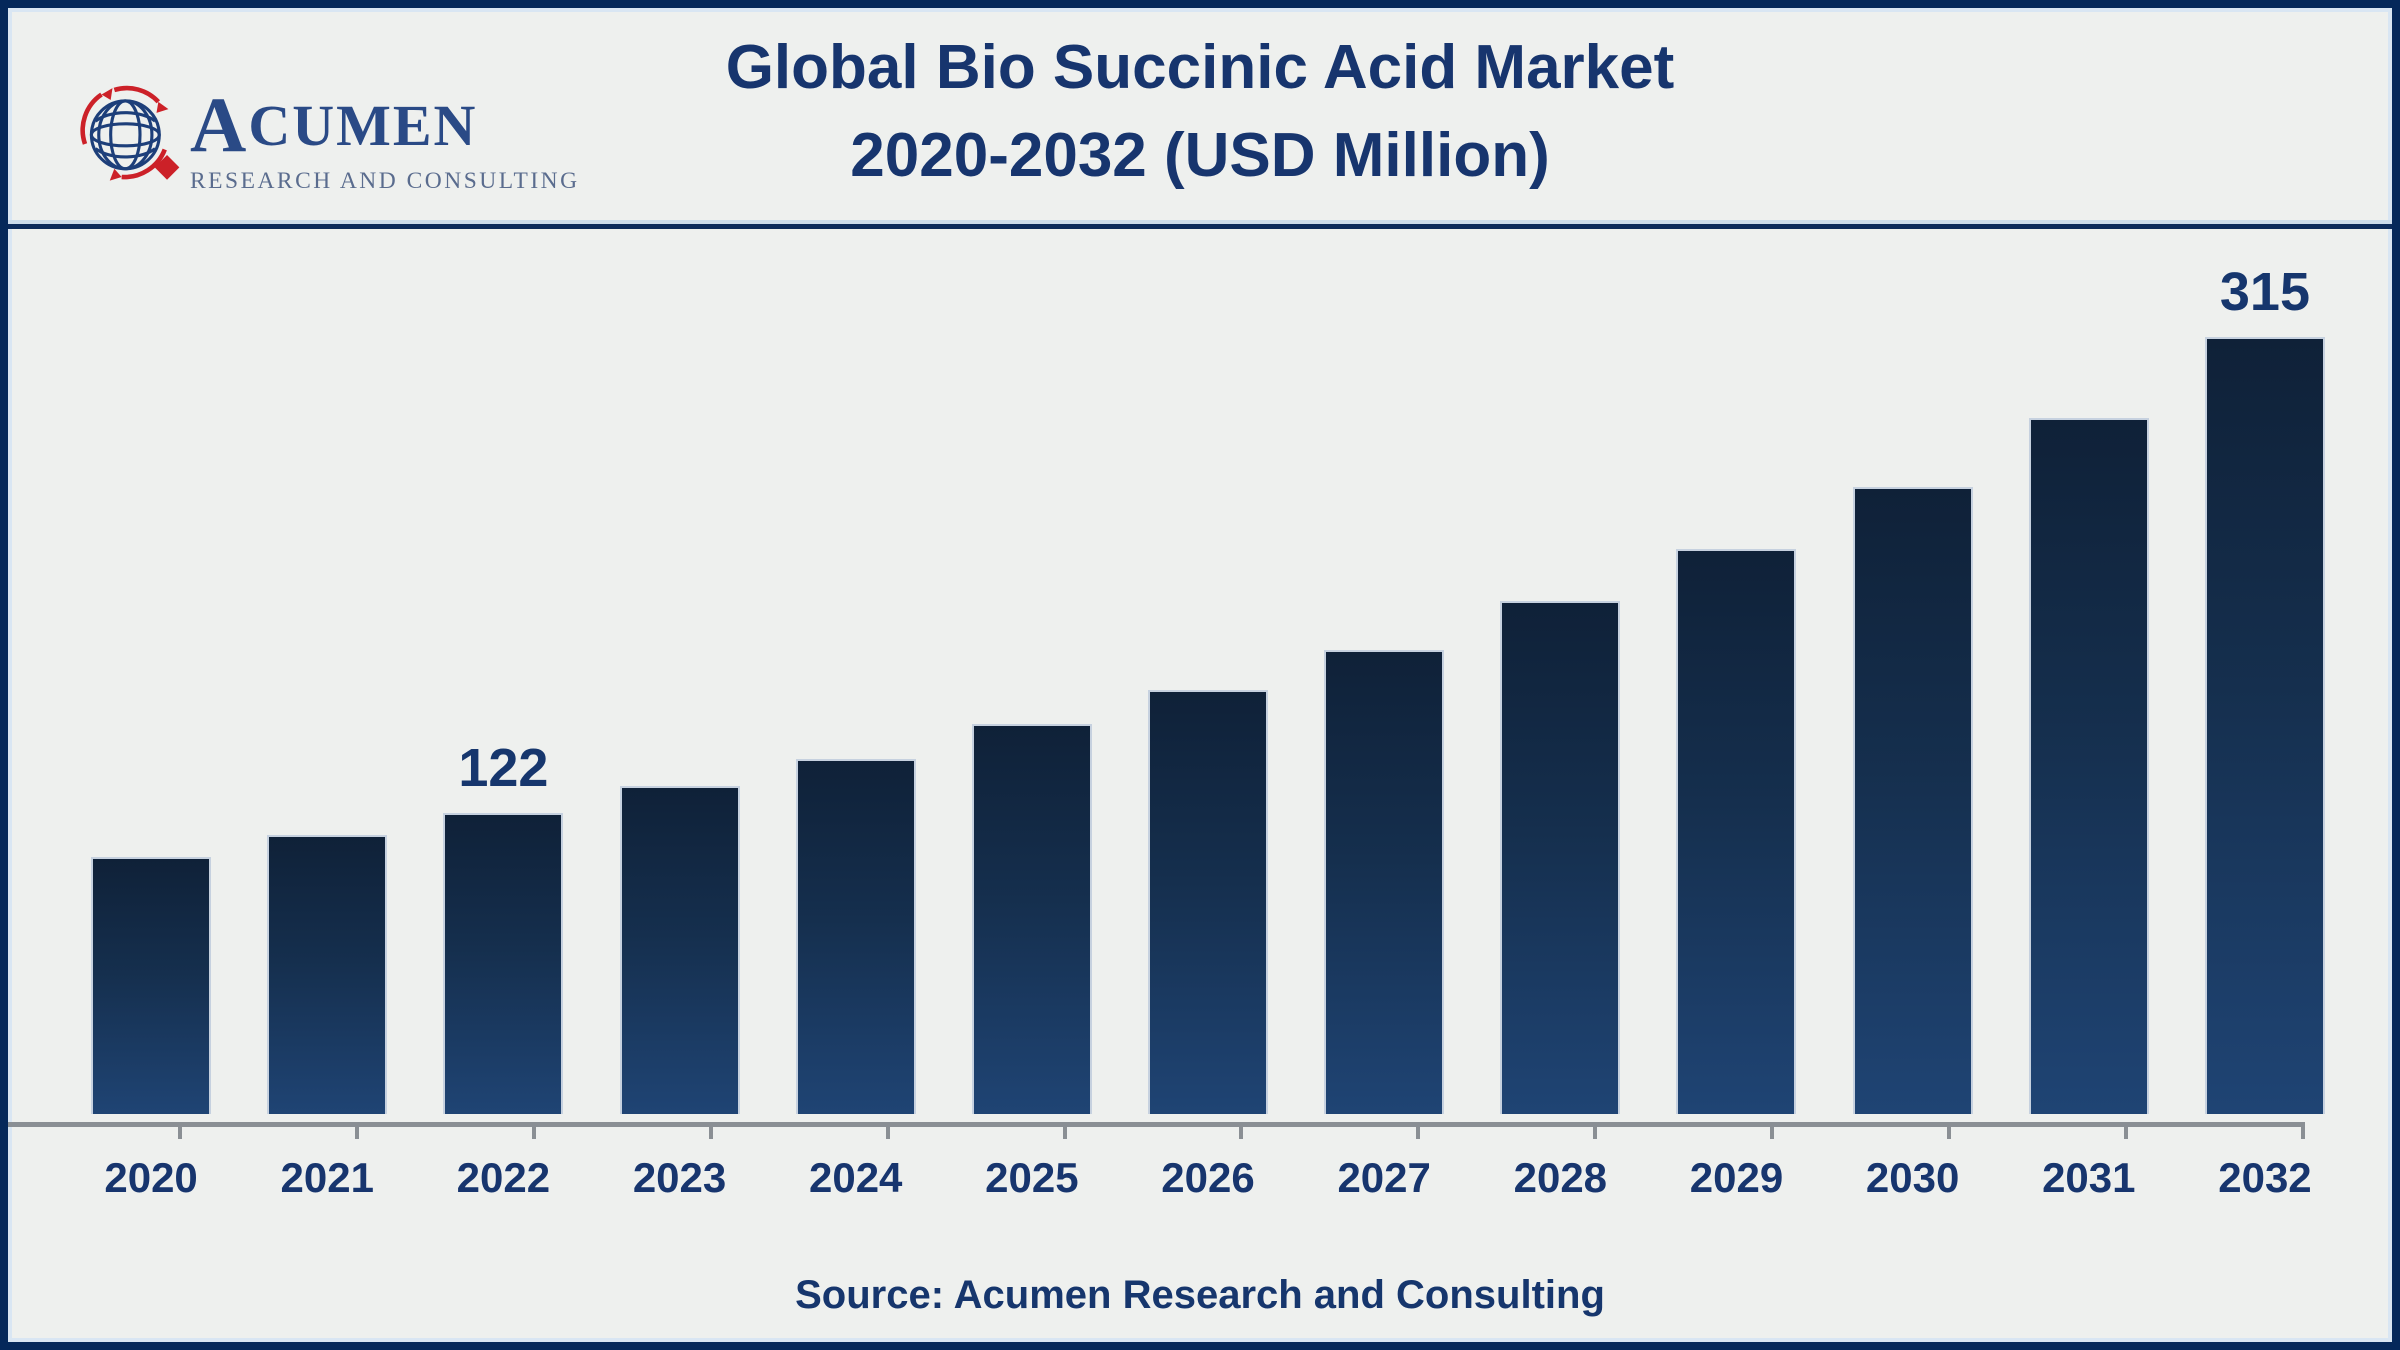  What do you see at coordinates (679, 950) in the screenshot?
I see `bar-2023` at bounding box center [679, 950].